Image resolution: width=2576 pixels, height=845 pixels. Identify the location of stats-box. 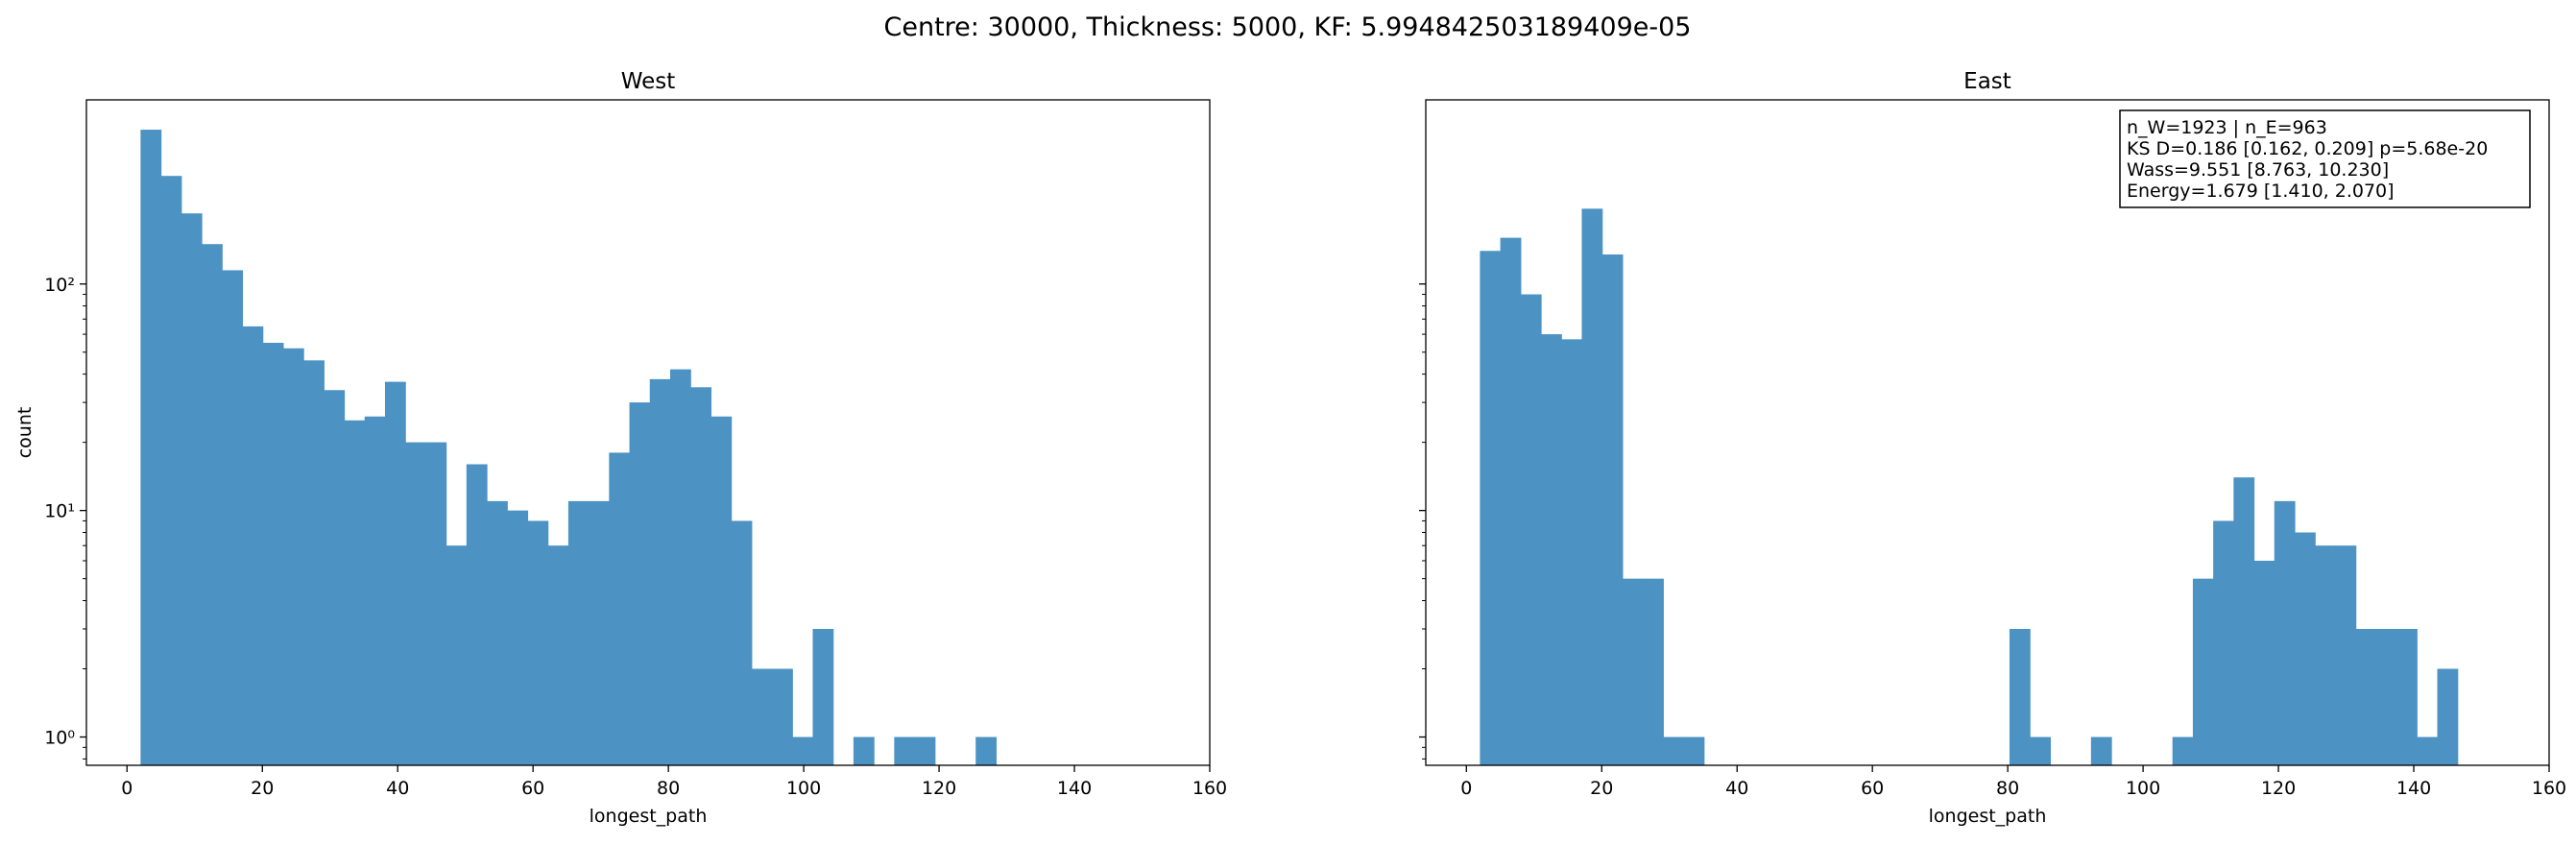
(2325, 158).